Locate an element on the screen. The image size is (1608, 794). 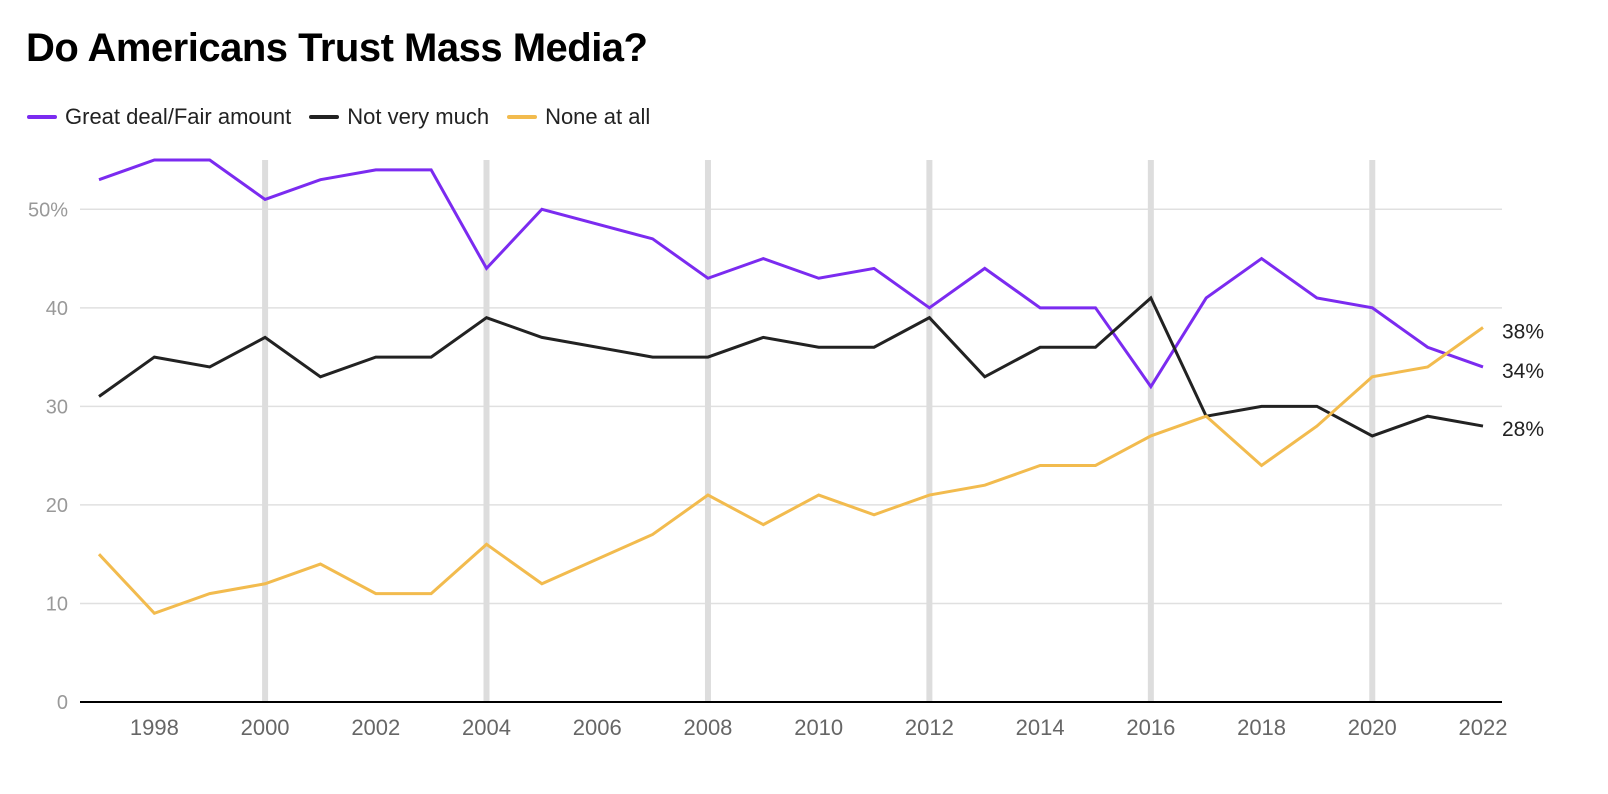
legend-item-great: Great deal/Fair amount is located at coordinates (159, 117).